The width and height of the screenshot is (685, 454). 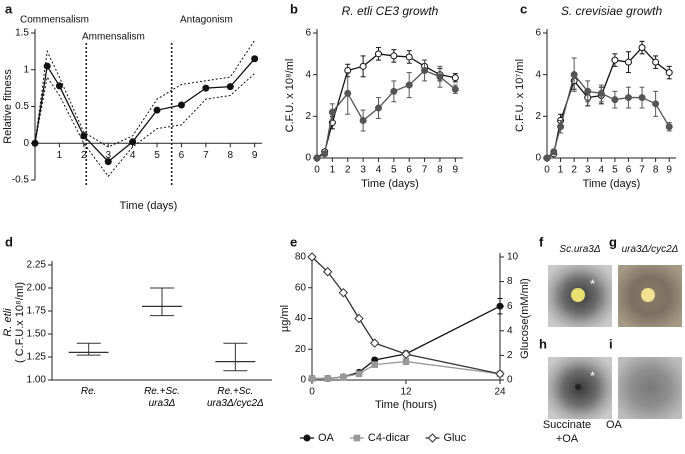 I want to click on annotation: Commensalism, so click(x=54, y=20).